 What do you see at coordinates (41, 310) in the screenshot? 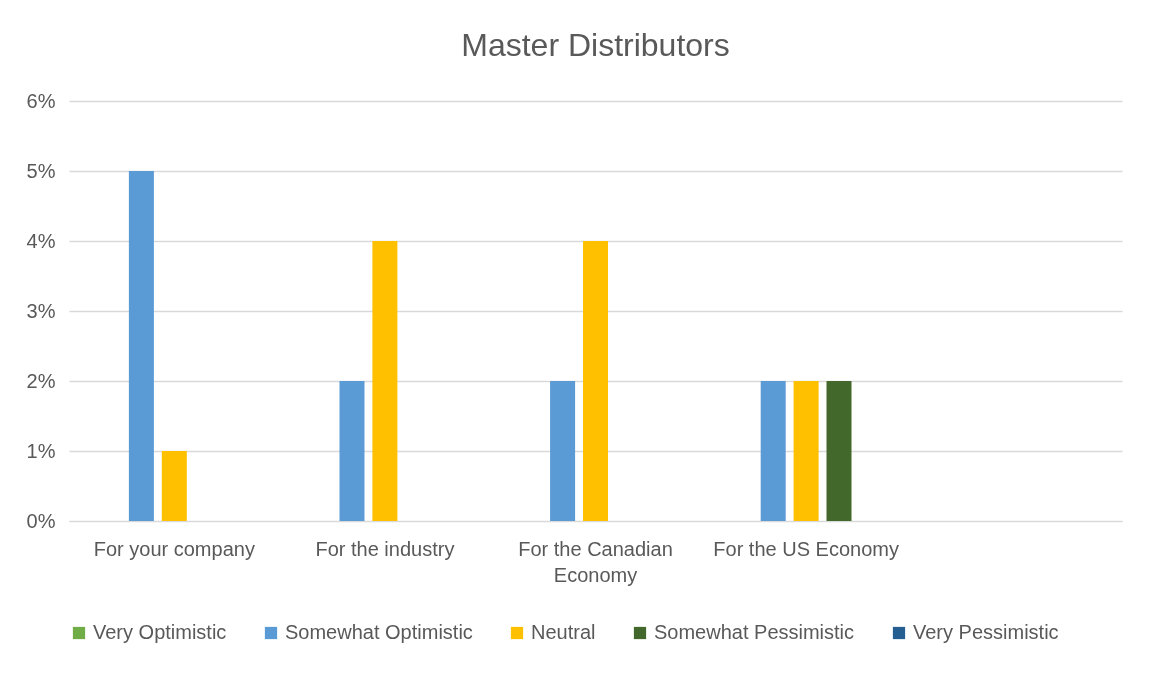
I see `y-tick-label: 3%` at bounding box center [41, 310].